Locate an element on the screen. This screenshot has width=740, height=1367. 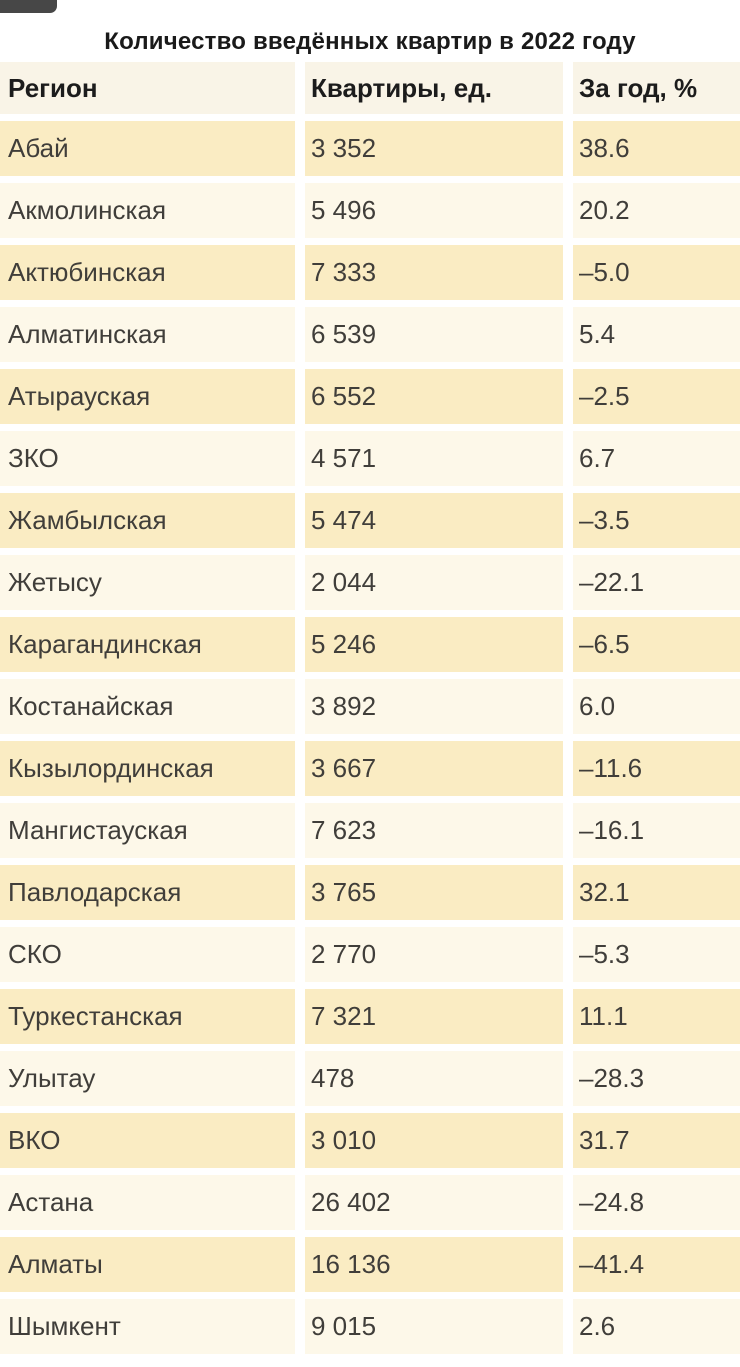
table-row: СКО 2 770 –5.3 is located at coordinates (370, 954).